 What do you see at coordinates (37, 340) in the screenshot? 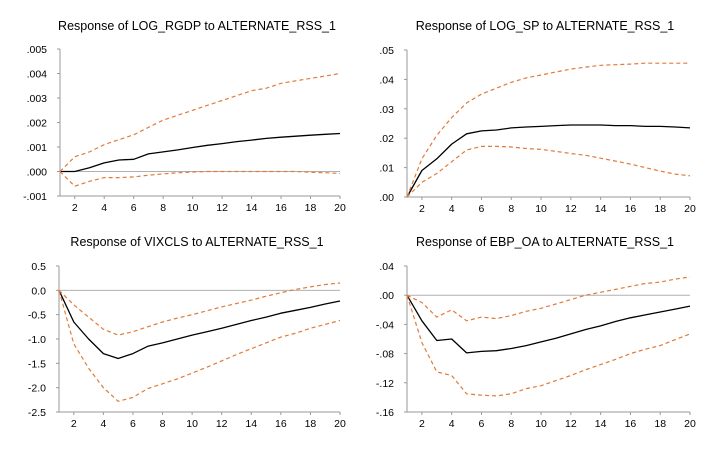
I see `y-tick-label: -1.0` at bounding box center [37, 340].